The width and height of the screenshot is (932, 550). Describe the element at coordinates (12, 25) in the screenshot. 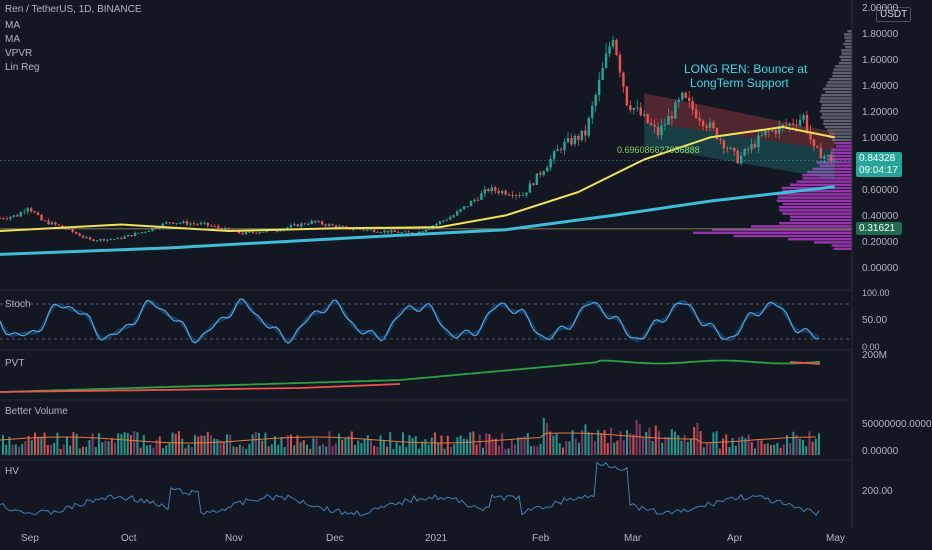

I see `legend-ma-1: MA` at that location.